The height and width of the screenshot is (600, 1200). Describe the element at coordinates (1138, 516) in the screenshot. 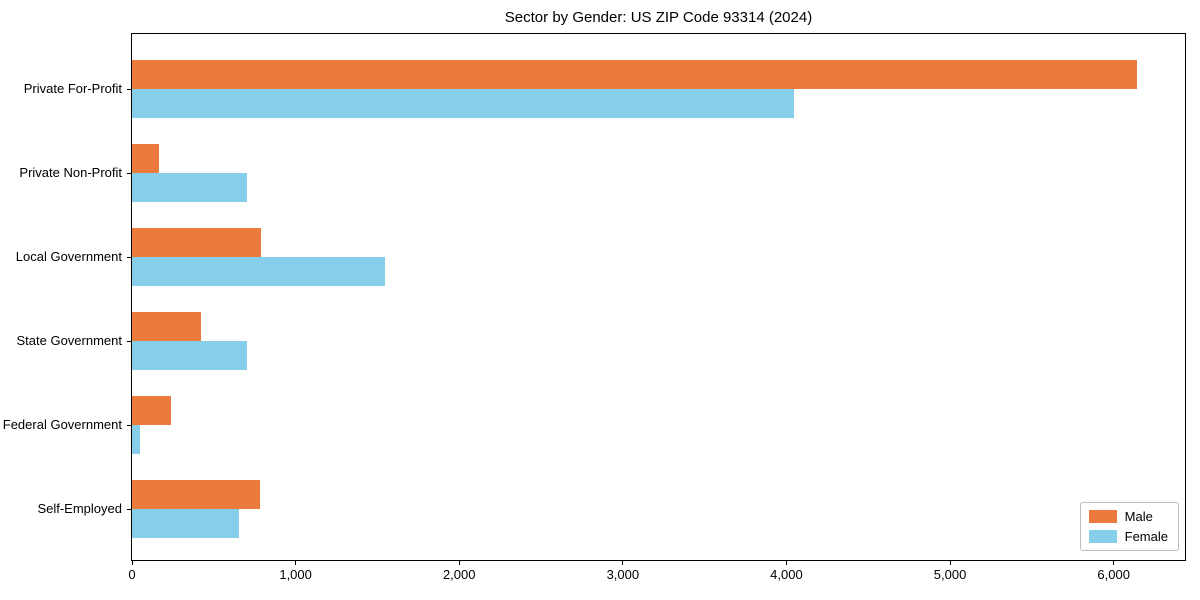

I see `legend-label-male: Male` at that location.